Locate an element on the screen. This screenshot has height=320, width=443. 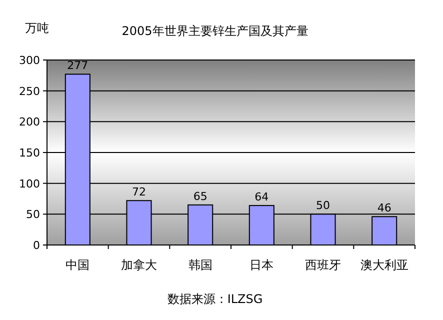
x-tick-label: 加拿大 is located at coordinates (139, 265).